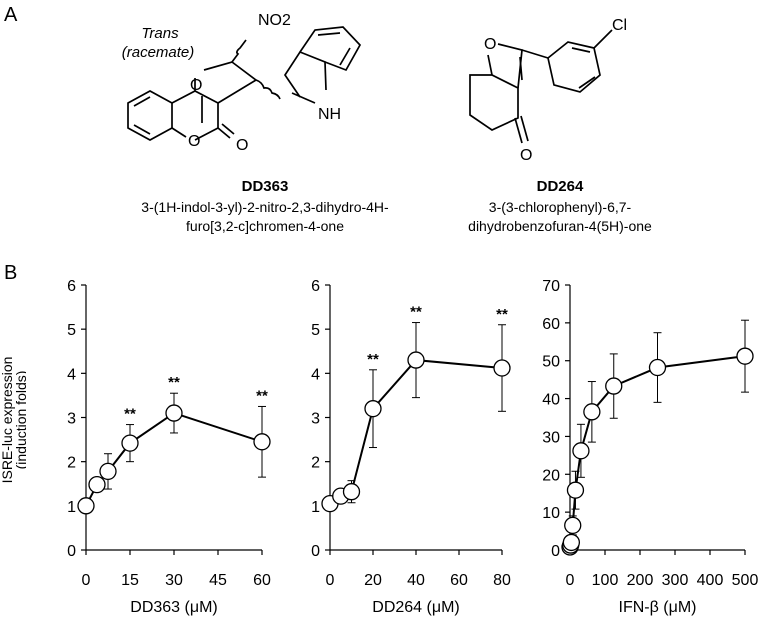 The image size is (766, 618). I want to click on chart-2-x-tick-label: 200, so click(640, 580).